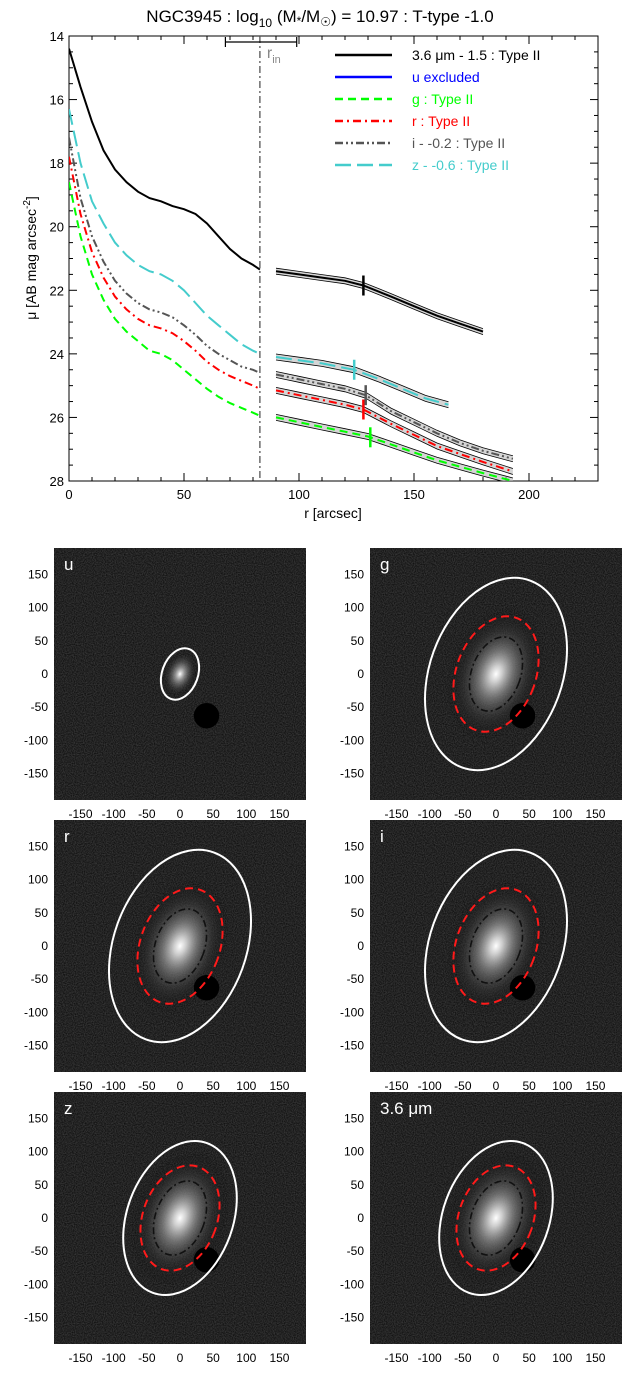 Image resolution: width=639 pixels, height=1377 pixels. What do you see at coordinates (430, 814) in the screenshot?
I see `panel-x-tick-label: -100` at bounding box center [430, 814].